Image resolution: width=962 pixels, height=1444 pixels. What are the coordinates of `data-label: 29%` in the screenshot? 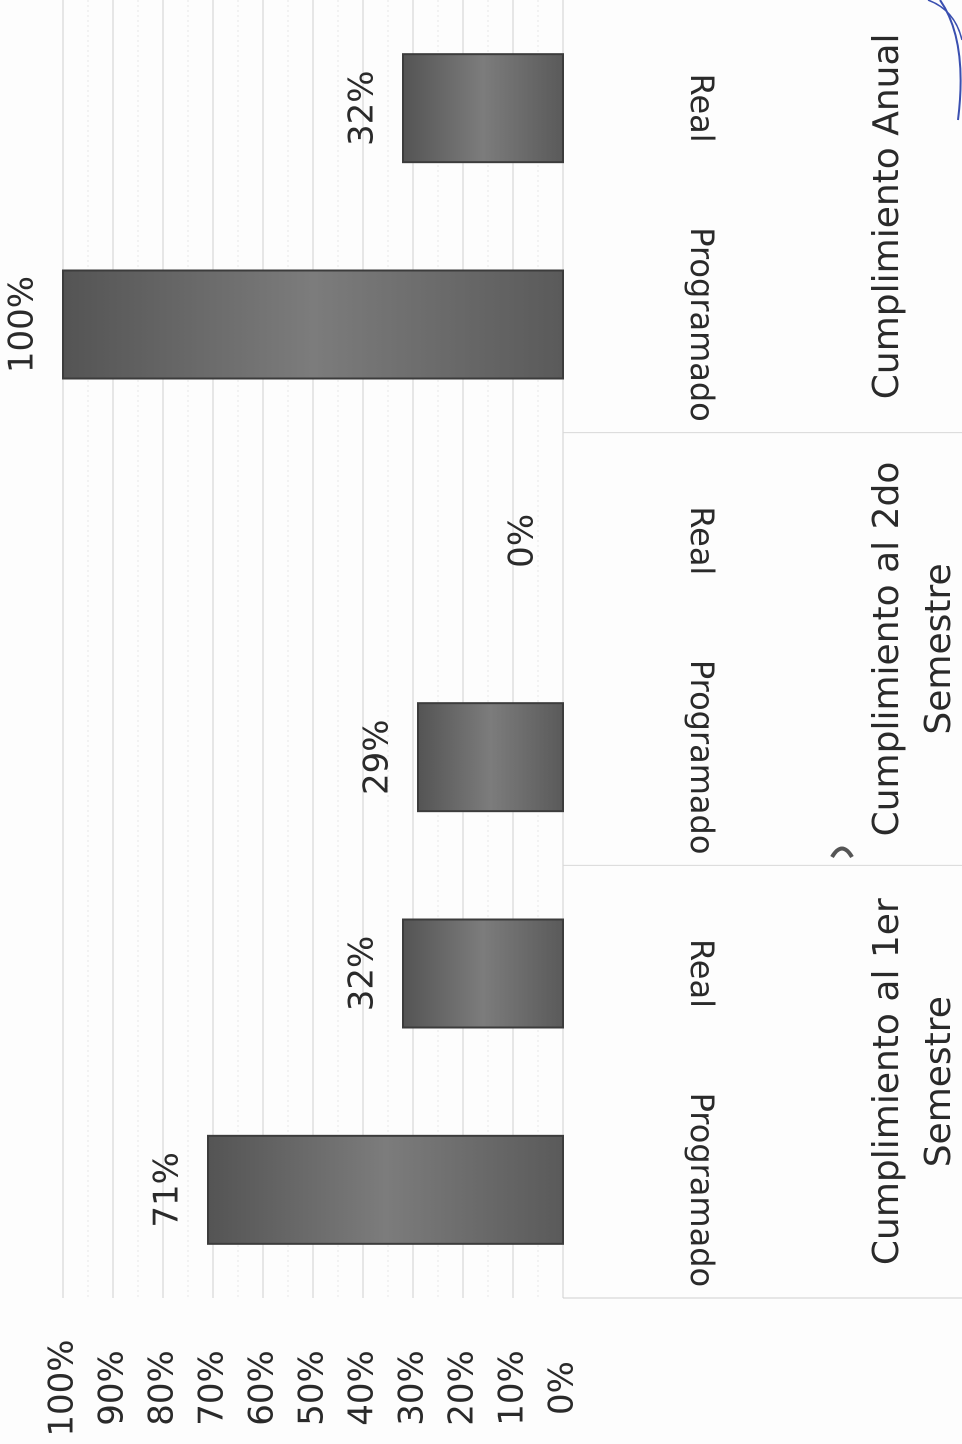 It's located at (377, 757).